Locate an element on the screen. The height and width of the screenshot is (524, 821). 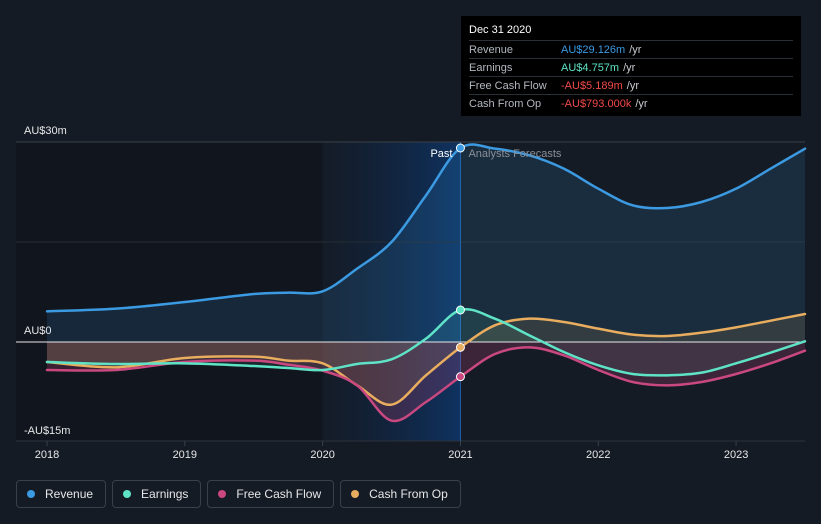
earnings-area is located at coordinates (426, 342).